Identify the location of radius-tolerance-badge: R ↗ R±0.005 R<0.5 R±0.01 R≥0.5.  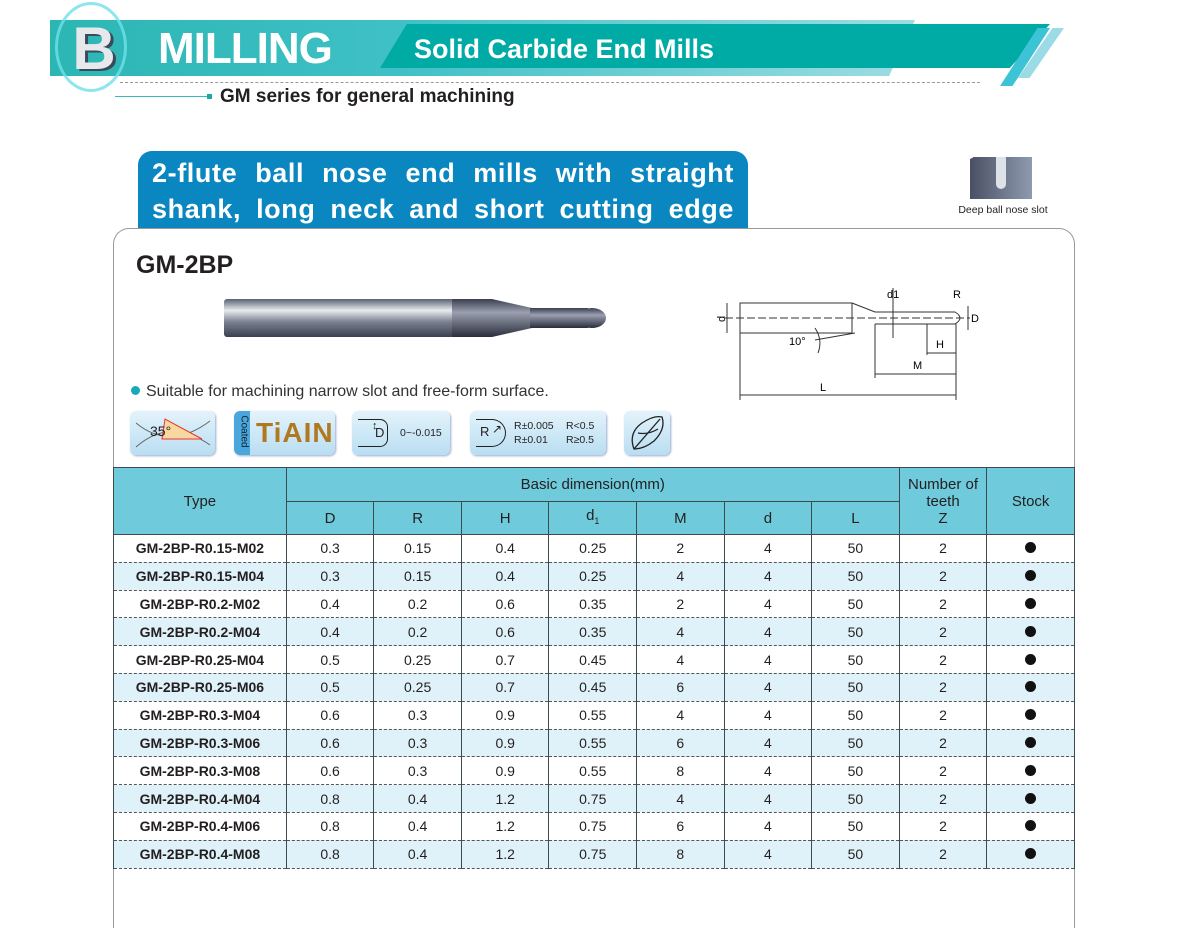
(538, 433).